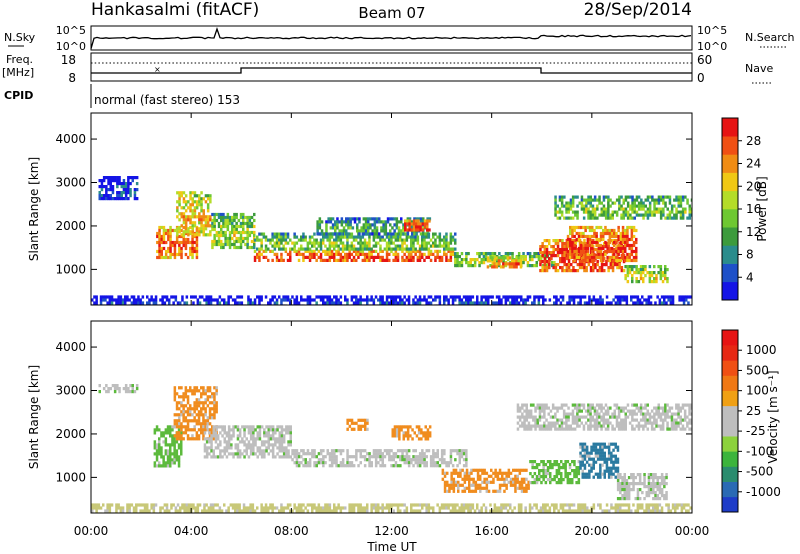  I want to click on power-colorbar-segment, so click(730, 236).